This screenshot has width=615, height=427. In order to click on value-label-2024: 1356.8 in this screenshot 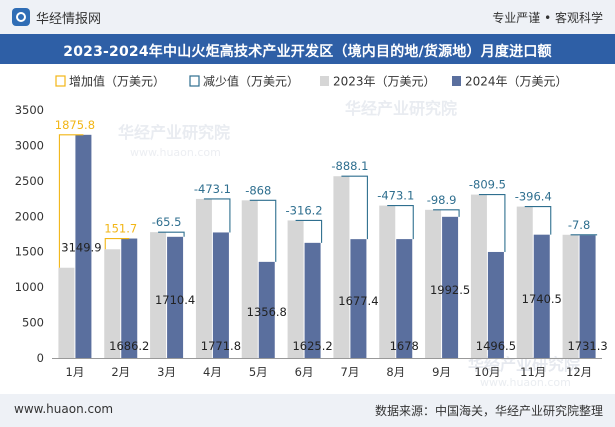, I will do `click(267, 312)`.